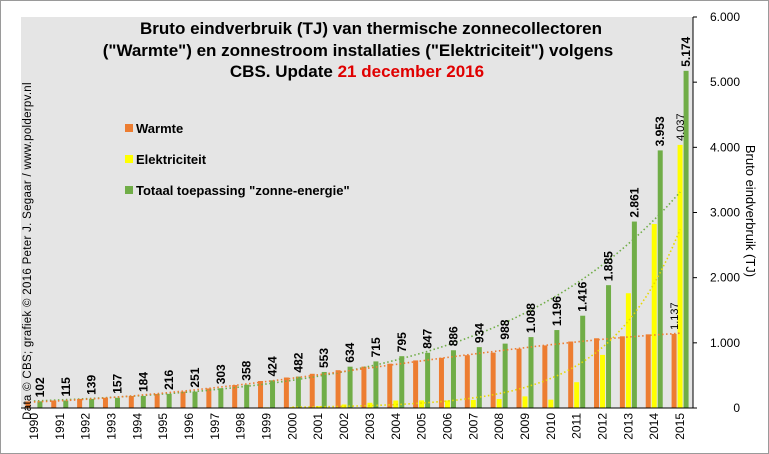 The height and width of the screenshot is (454, 769). I want to click on y-tick-label-1: 1.000, so click(725, 343).